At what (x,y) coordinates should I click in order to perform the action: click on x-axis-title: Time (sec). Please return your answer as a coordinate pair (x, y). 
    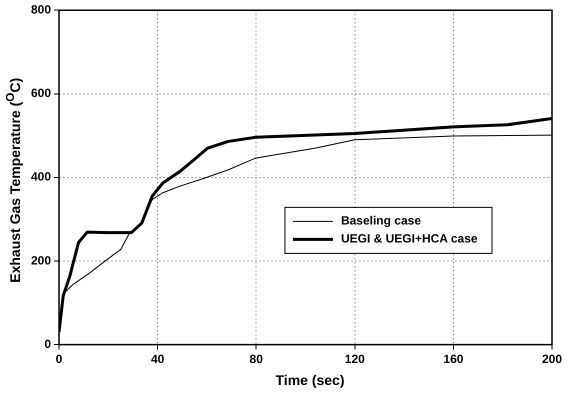
    Looking at the image, I should click on (310, 380).